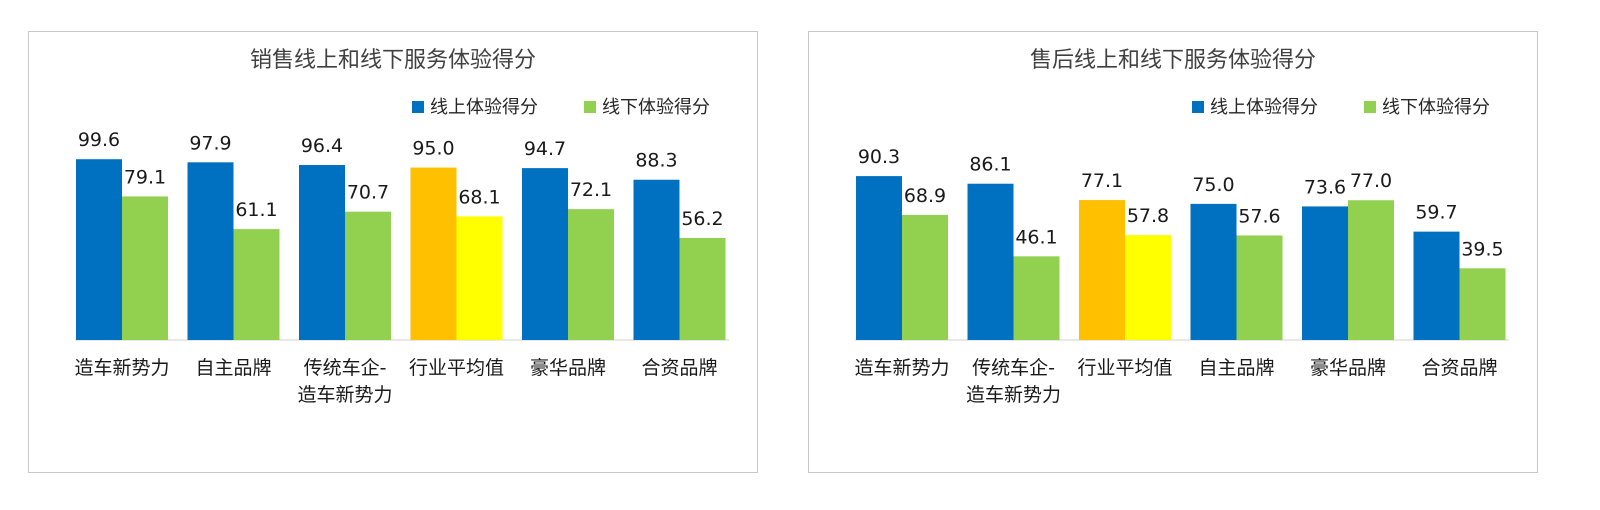 The image size is (1600, 510). What do you see at coordinates (1259, 216) in the screenshot?
I see `value-label-offline-3: 57.6` at bounding box center [1259, 216].